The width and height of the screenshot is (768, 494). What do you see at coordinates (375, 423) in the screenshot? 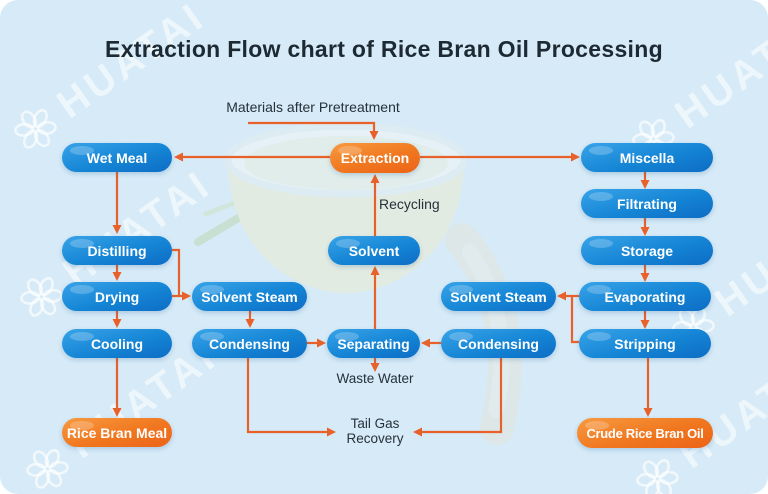
I see `label-tail-gas-line1: Tail Gas` at bounding box center [375, 423].